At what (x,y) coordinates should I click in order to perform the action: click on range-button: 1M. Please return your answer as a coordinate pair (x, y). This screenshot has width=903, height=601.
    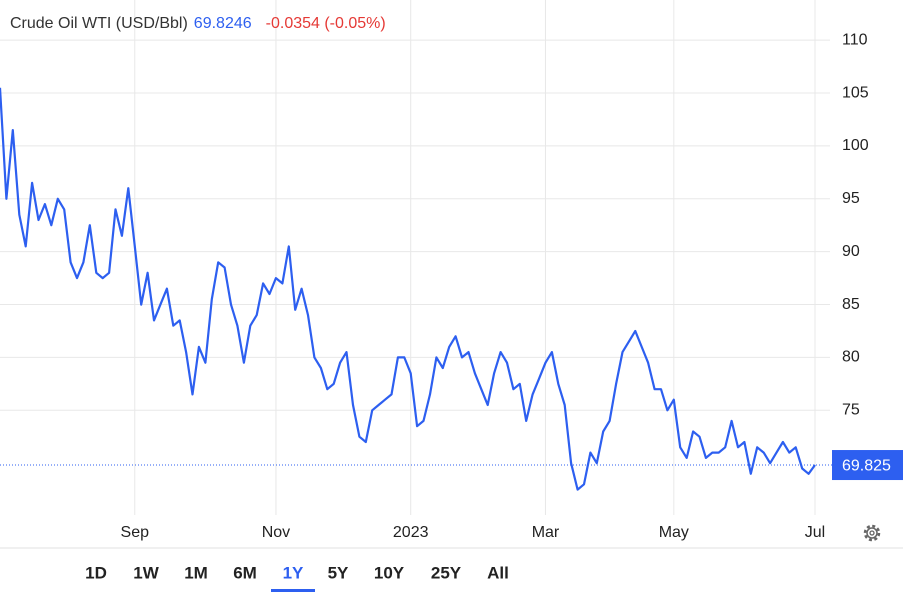
    Looking at the image, I should click on (196, 572).